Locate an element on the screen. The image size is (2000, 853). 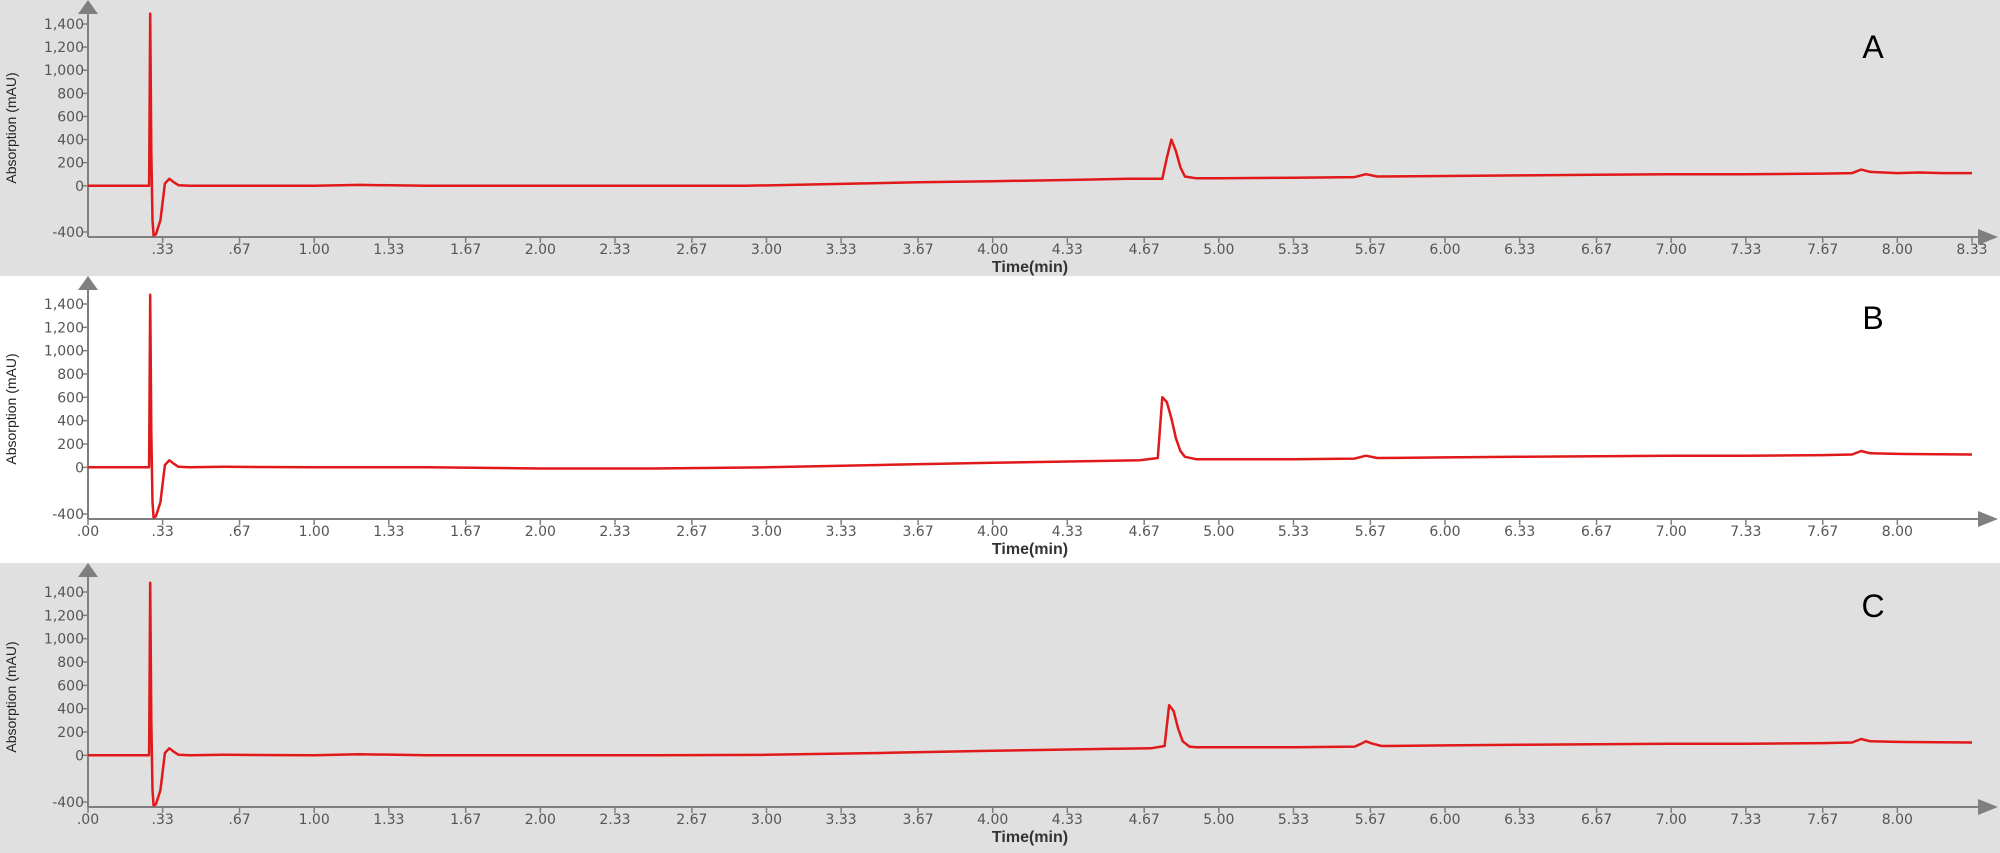
x-tick-label: 7.33 is located at coordinates (1745, 820).